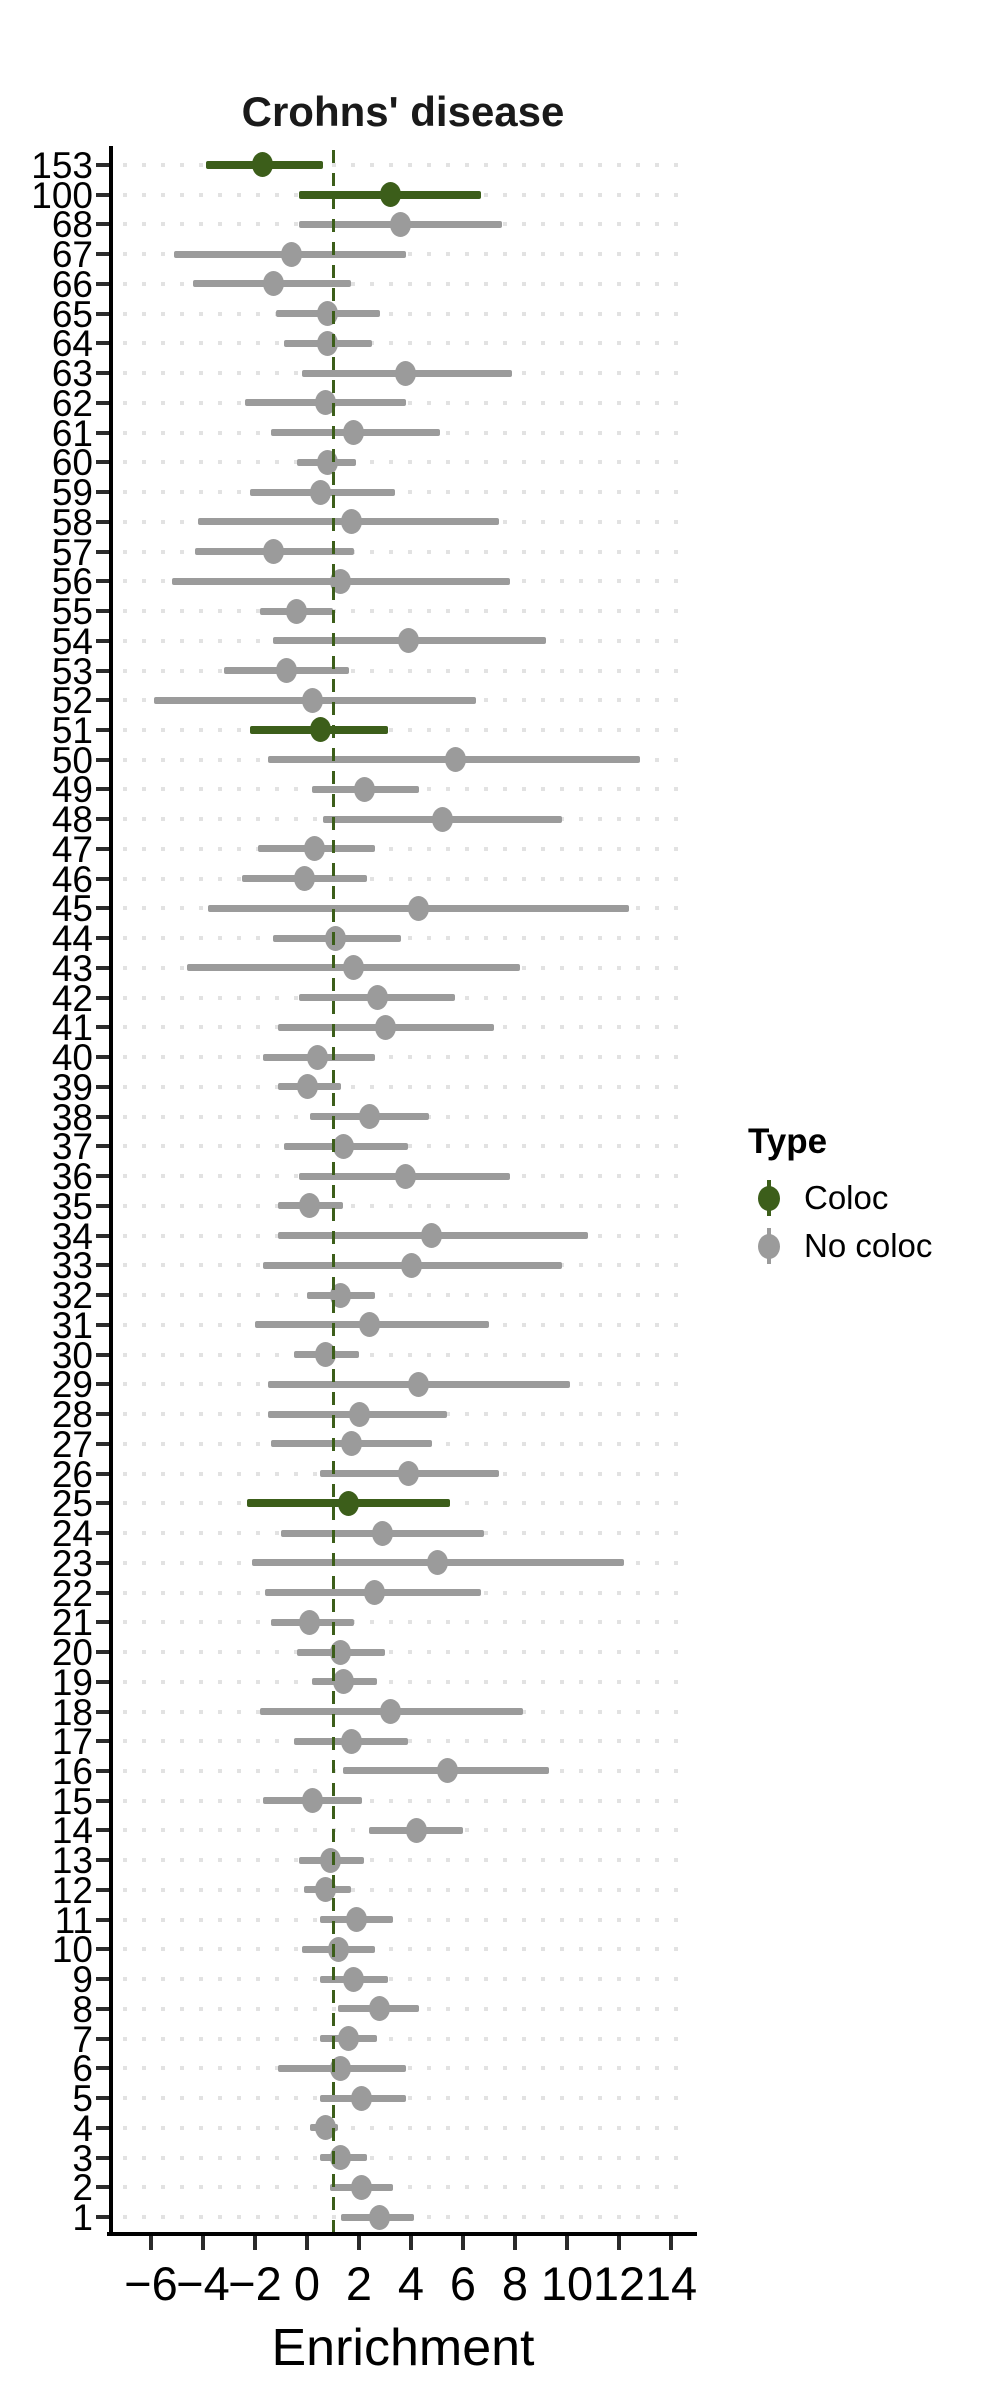 The image size is (1000, 2400). I want to click on y-axis-label: 32, so click(72, 1296).